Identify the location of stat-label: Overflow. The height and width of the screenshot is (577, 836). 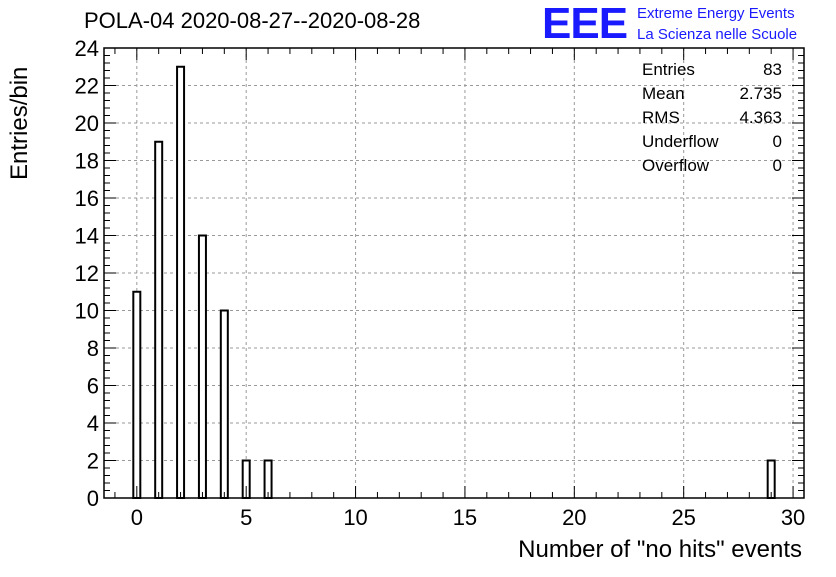
(676, 165).